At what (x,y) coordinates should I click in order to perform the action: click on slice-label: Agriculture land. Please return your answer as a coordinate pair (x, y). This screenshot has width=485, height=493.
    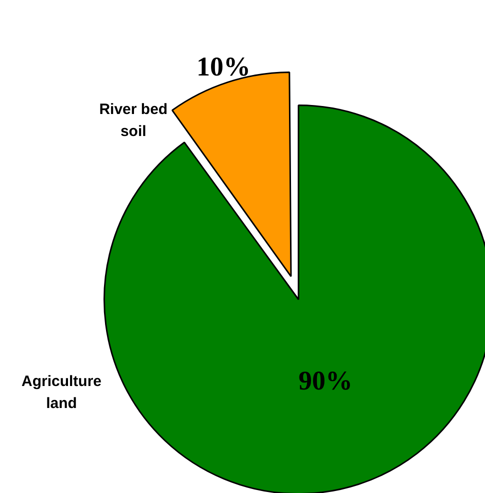
    Looking at the image, I should click on (62, 392).